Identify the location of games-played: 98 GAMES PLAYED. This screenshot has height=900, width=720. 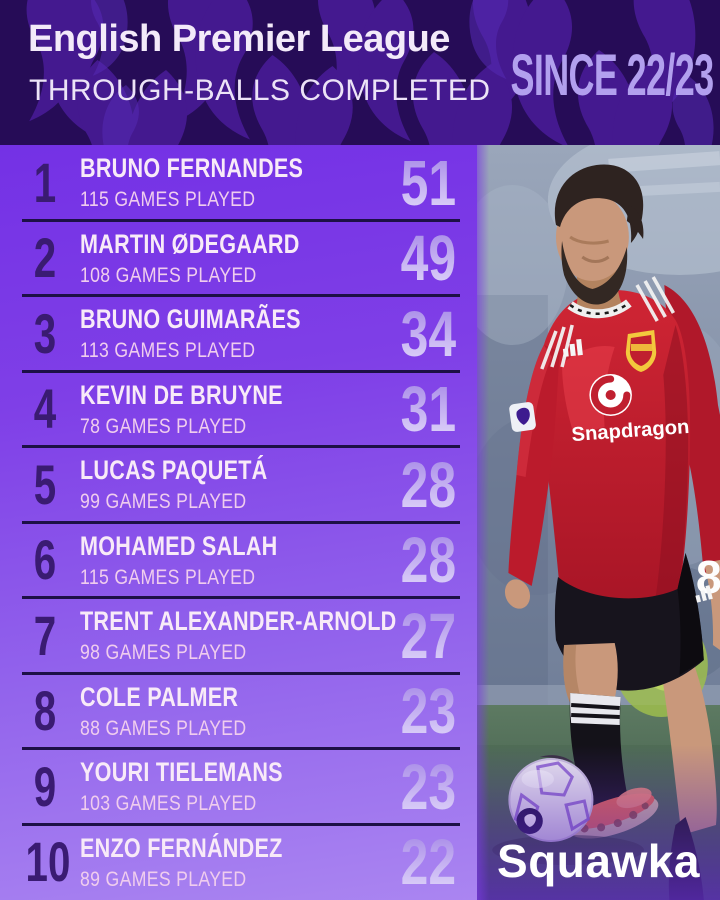
(163, 653).